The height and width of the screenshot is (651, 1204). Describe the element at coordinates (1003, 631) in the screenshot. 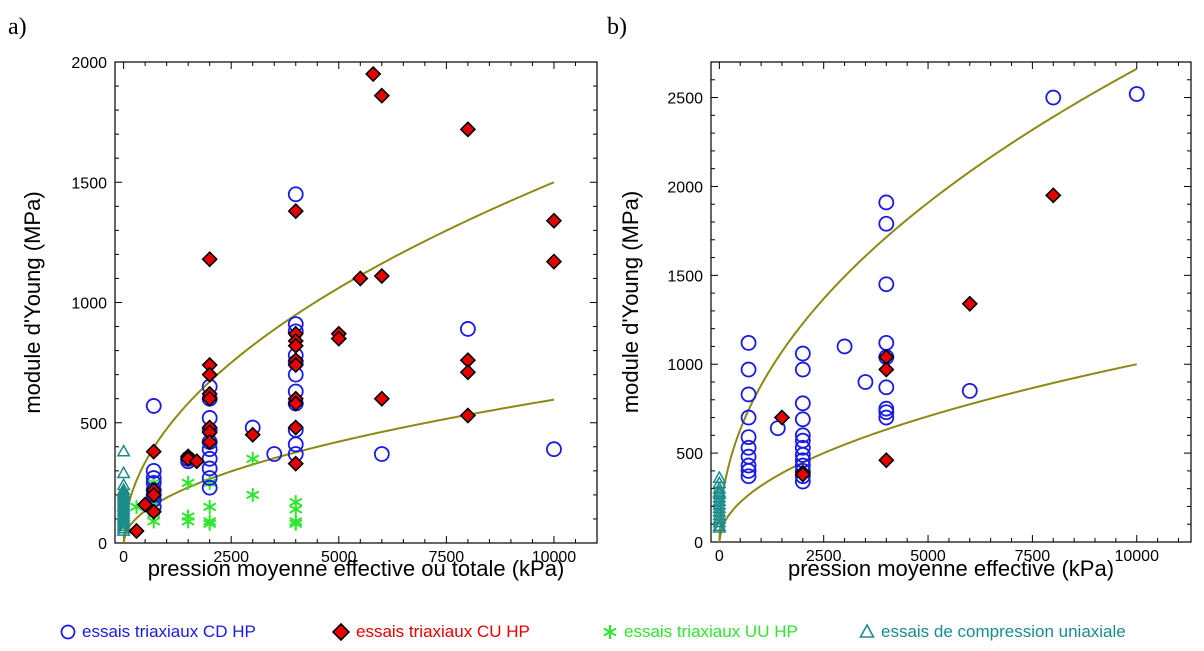

I see `legend-label-uc: essais de compression uniaxiale` at that location.